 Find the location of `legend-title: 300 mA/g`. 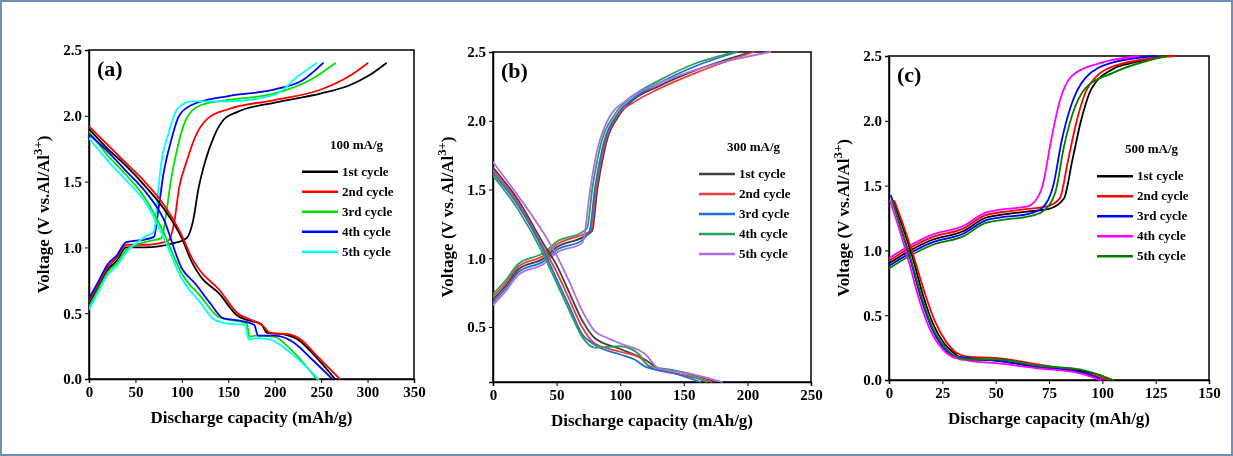

legend-title: 300 mA/g is located at coordinates (754, 146).